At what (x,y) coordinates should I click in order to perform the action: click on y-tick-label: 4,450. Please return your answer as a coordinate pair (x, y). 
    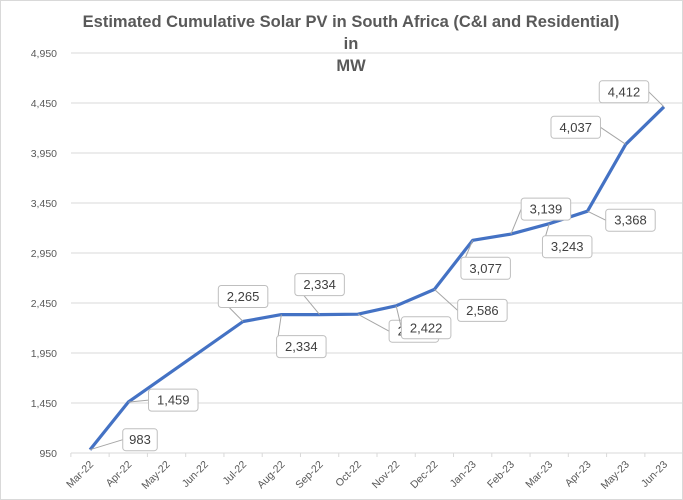
    Looking at the image, I should click on (44, 104).